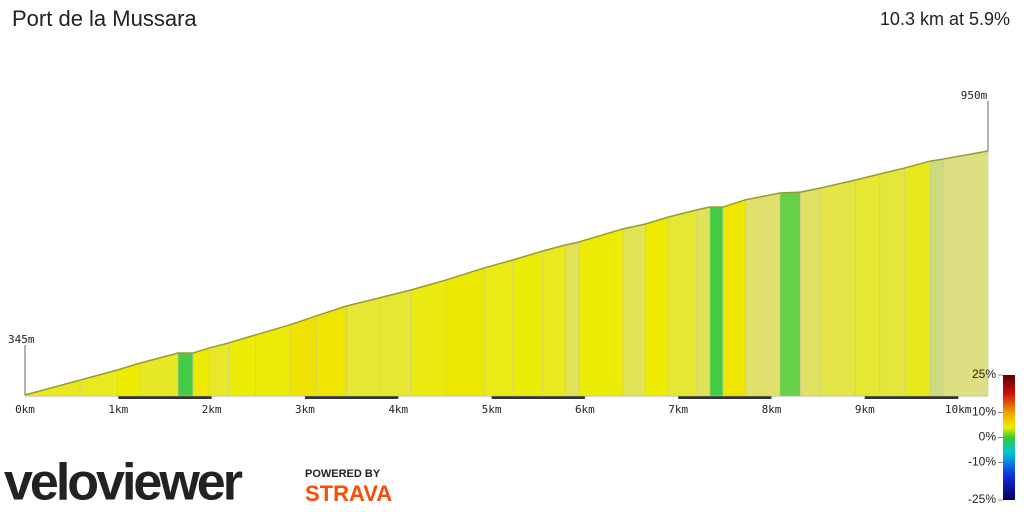 This screenshot has width=1024, height=512. I want to click on x-tick-label: 9km, so click(865, 409).